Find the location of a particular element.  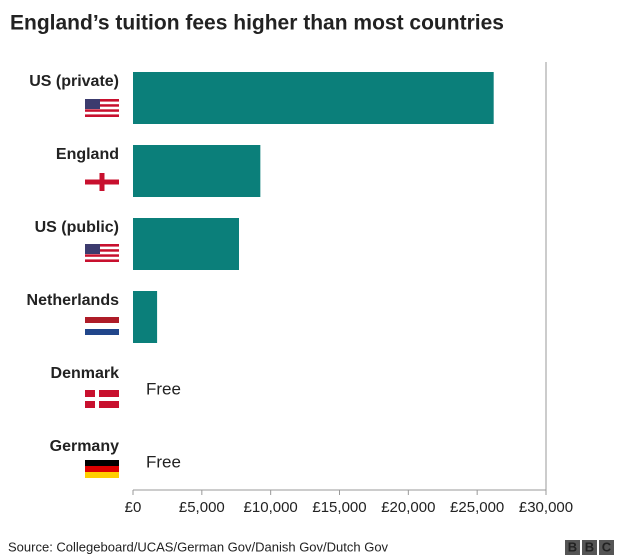

x-tick-label: £30,000 is located at coordinates (546, 507).